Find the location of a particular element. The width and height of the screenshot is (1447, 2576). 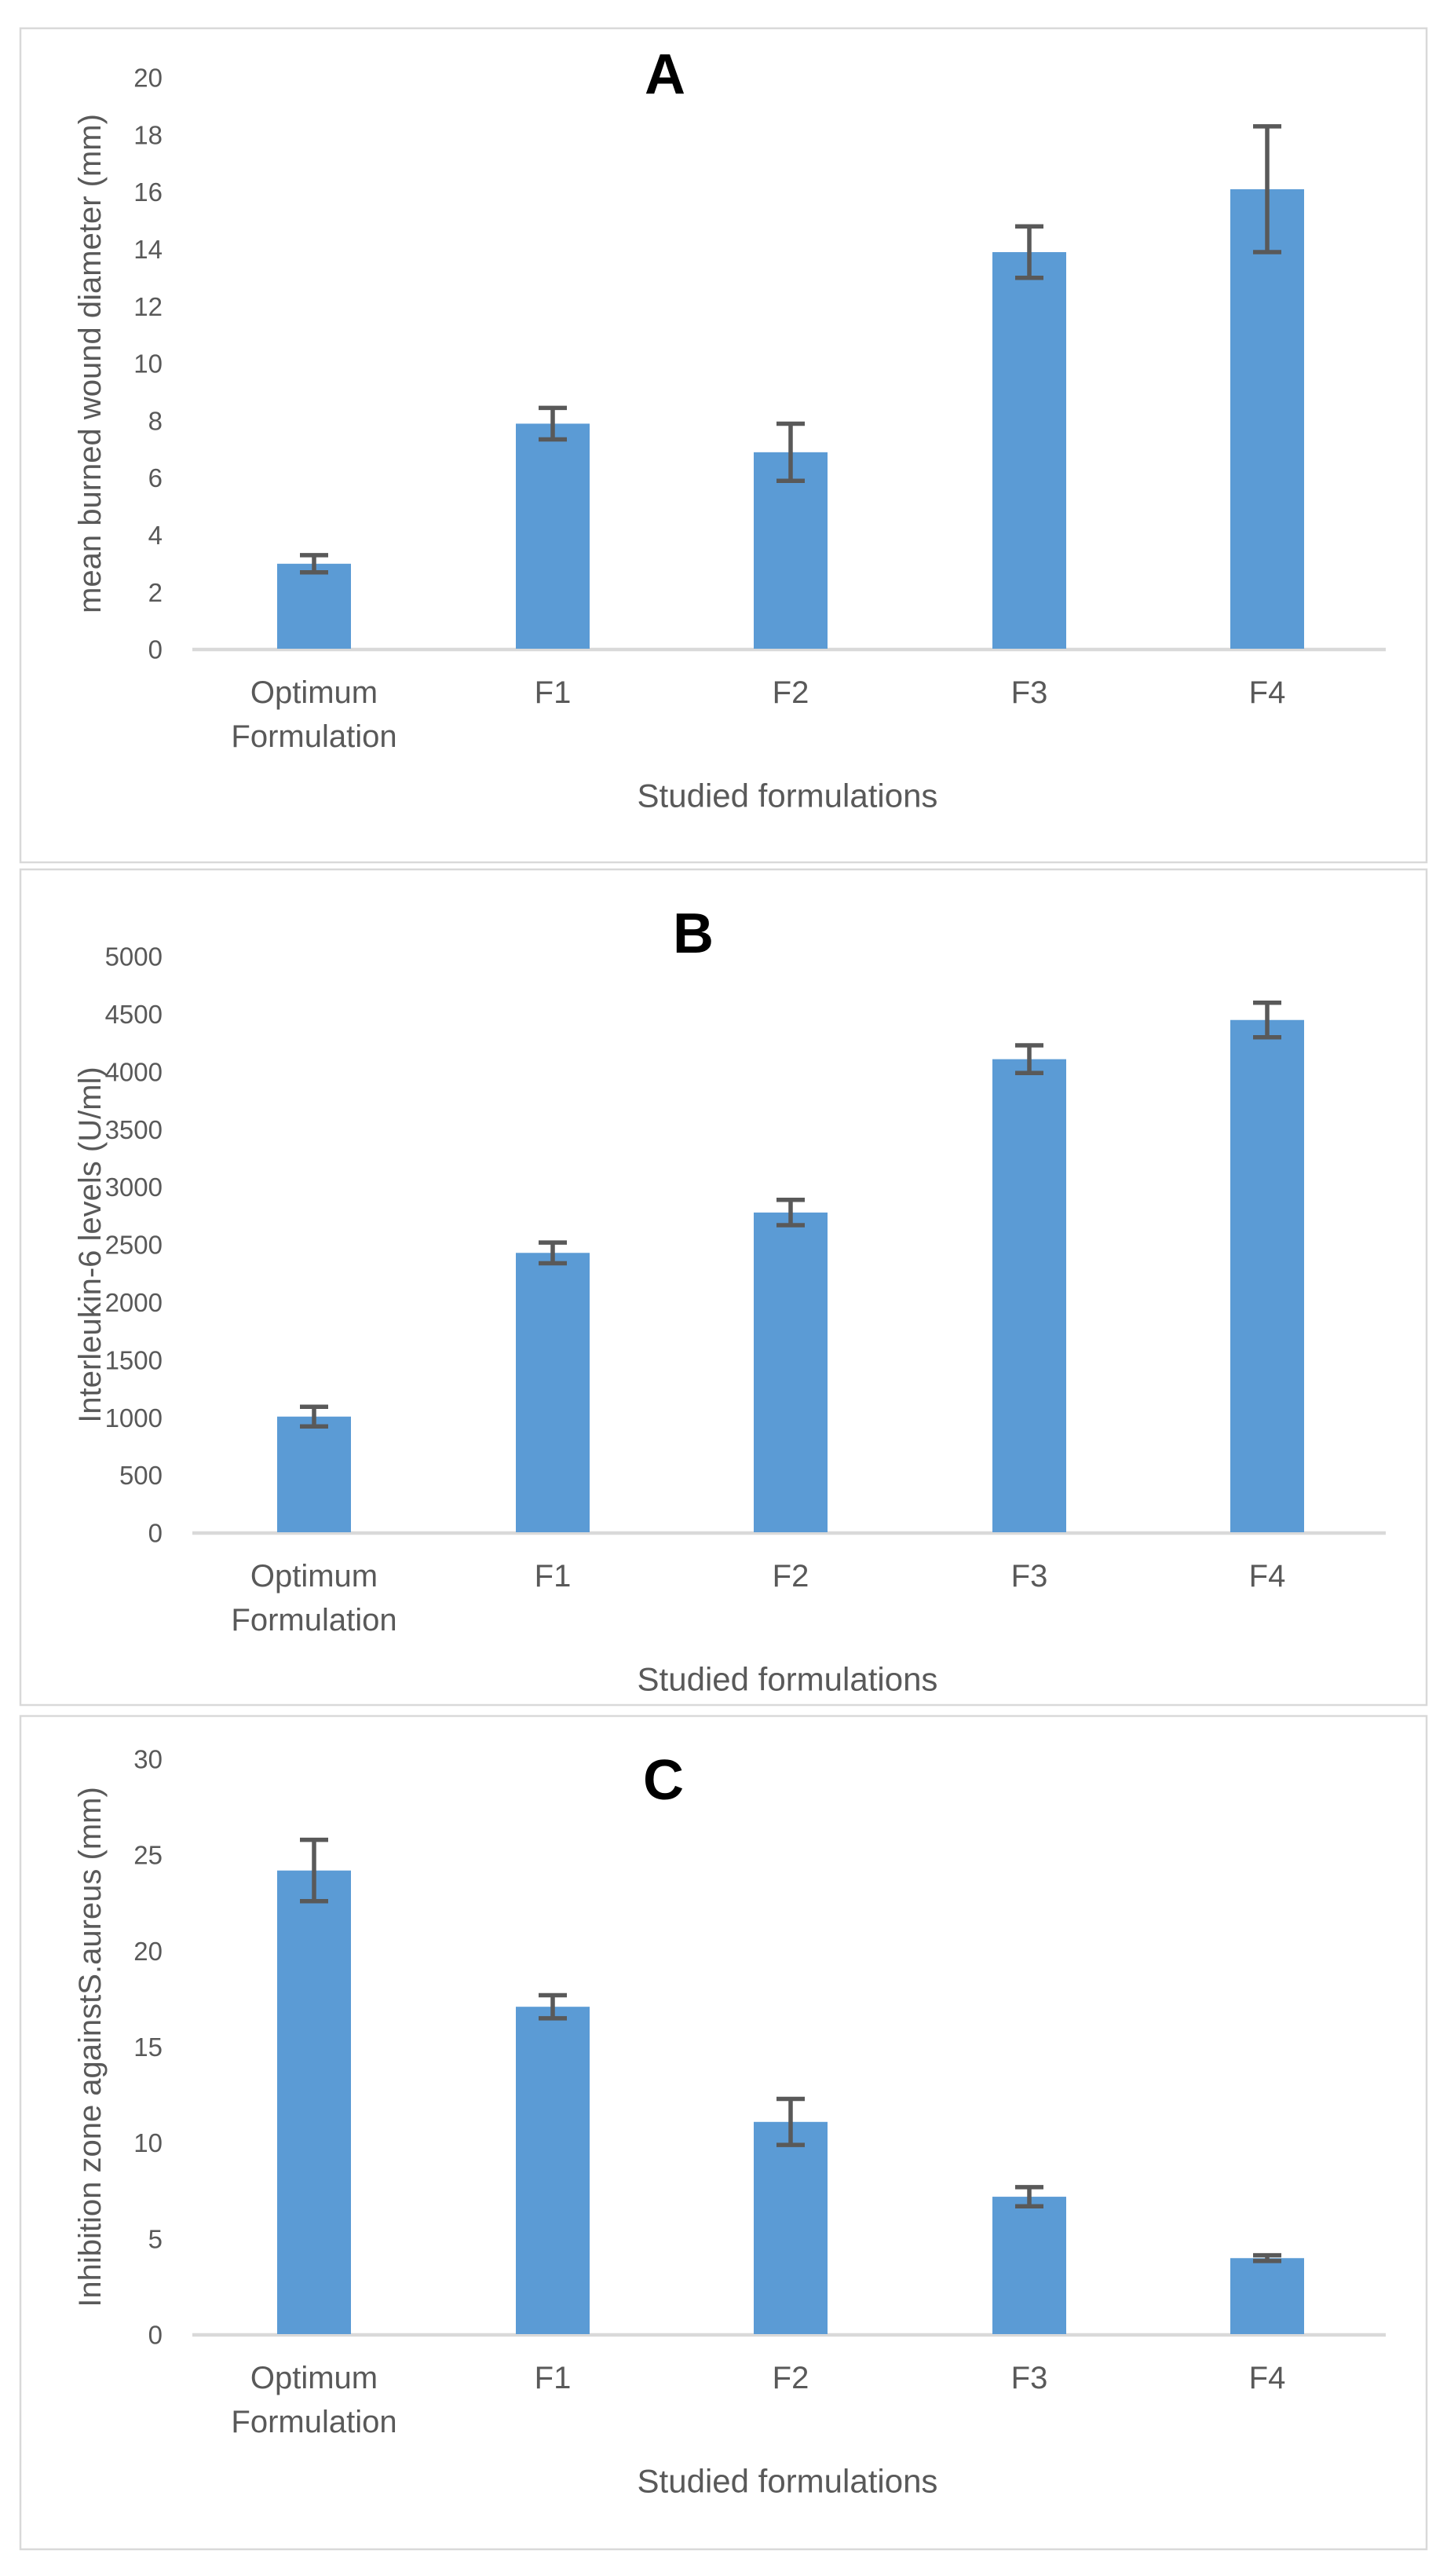

y-tick-label: 15 is located at coordinates (148, 2048).